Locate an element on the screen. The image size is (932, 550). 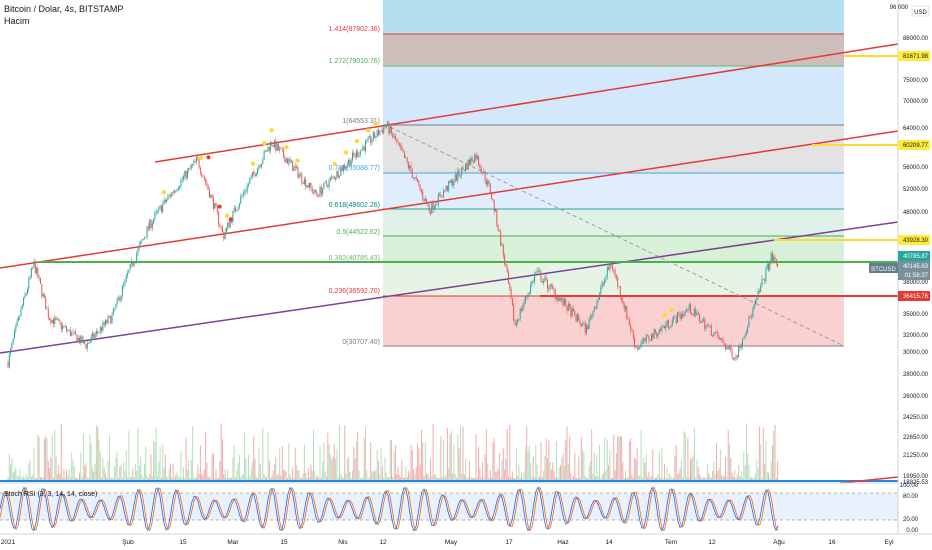
price-badge-text: 01:58:37 is located at coordinates (917, 276).